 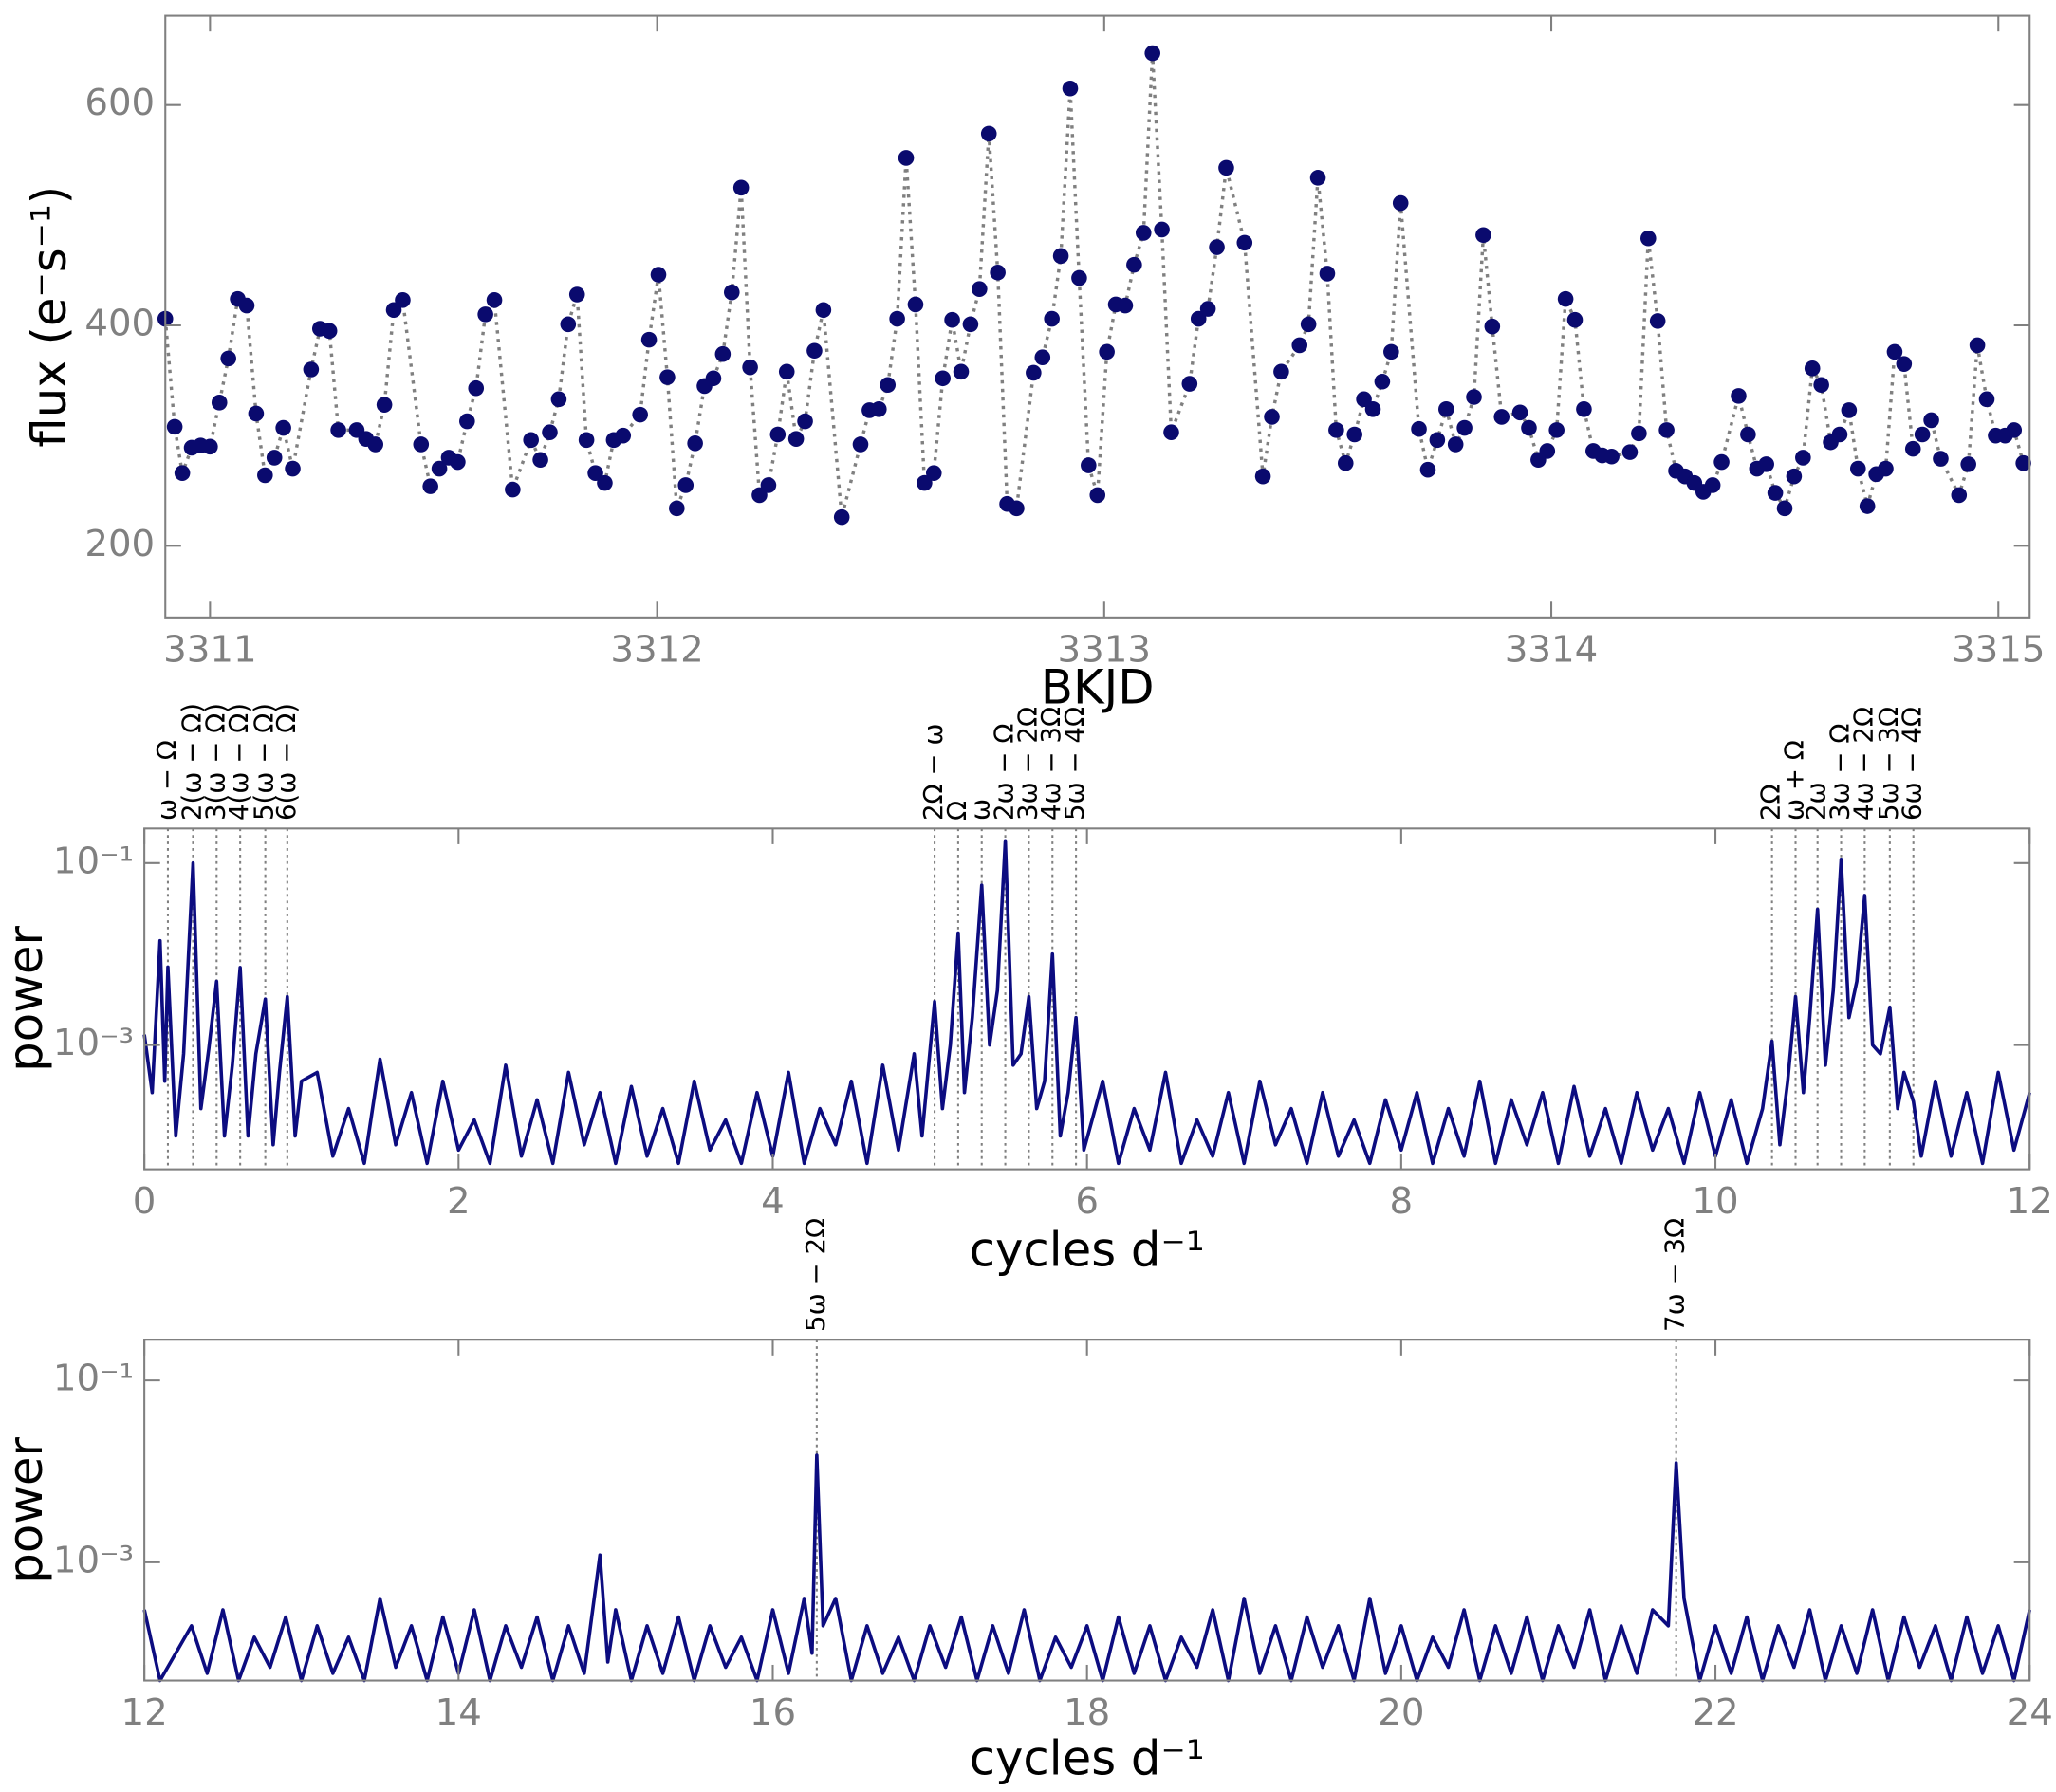 I want to click on annotation-label: ω, so click(x=980, y=810).